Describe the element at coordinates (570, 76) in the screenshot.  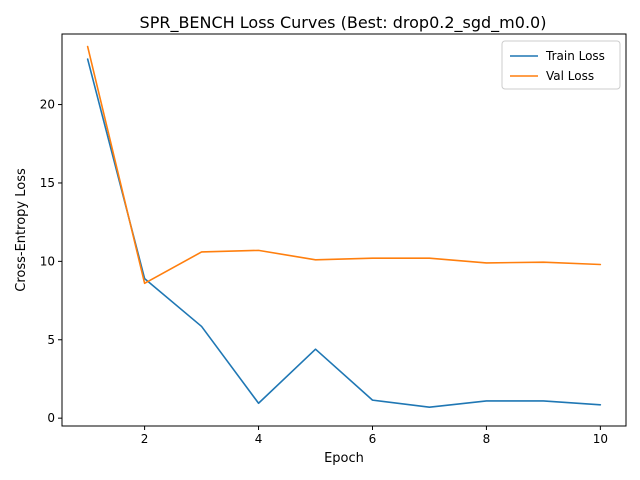
I see `legend-label: Val Loss` at that location.